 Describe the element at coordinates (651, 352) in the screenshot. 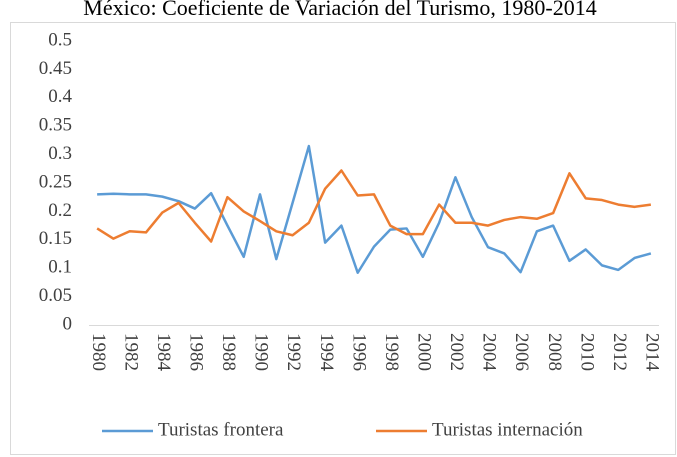

I see `x-tick-label: 2014` at that location.